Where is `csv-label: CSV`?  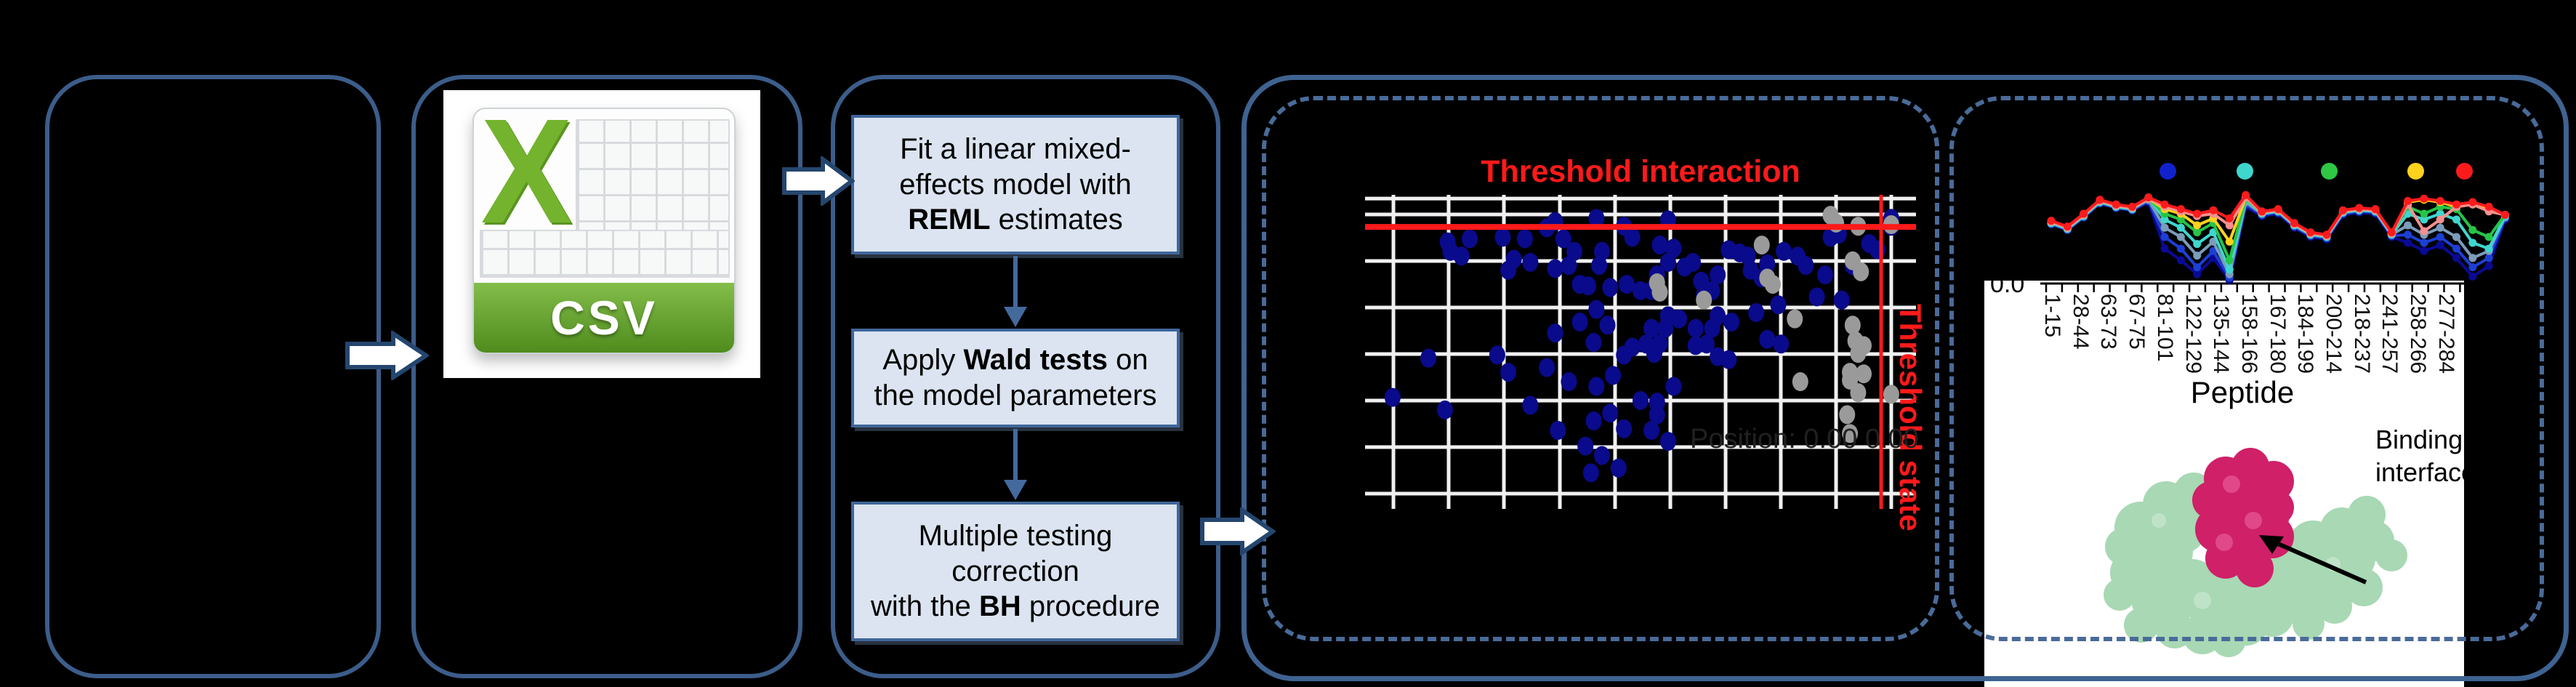
csv-label: CSV is located at coordinates (604, 318).